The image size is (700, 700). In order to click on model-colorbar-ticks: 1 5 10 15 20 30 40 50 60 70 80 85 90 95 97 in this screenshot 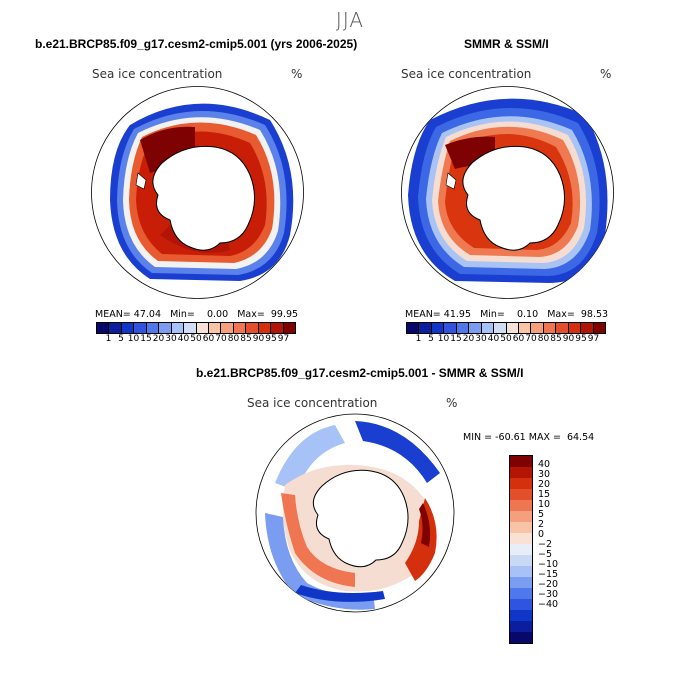, I will do `click(199, 339)`.